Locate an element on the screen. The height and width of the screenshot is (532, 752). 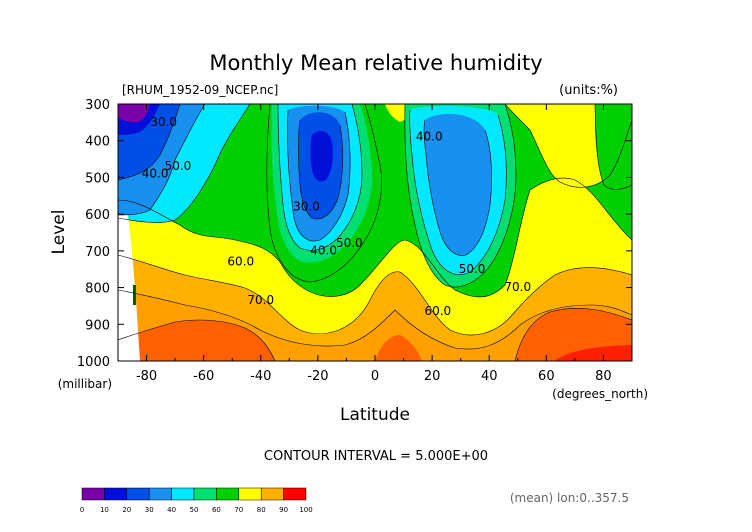
x-tick-label: 0 is located at coordinates (375, 376).